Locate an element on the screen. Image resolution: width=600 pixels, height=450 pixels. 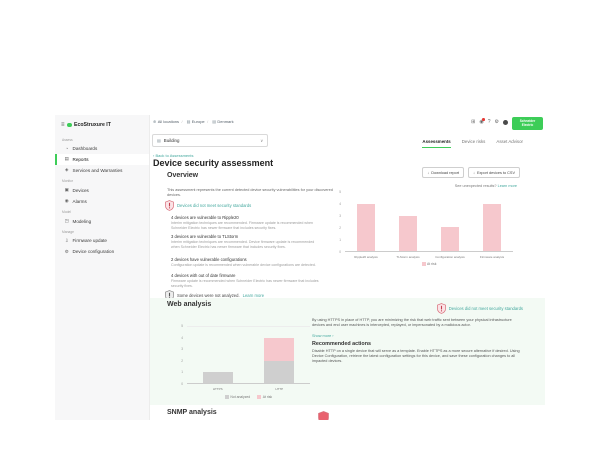
legend-swatch is located at coordinates (423, 264).